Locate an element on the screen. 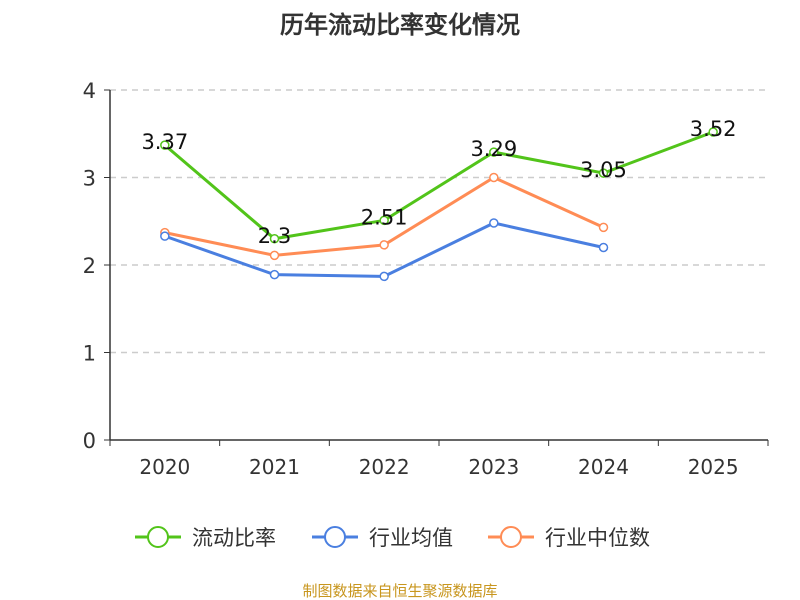 This screenshot has width=800, height=600. legend-label: 行业中位数 is located at coordinates (597, 538).